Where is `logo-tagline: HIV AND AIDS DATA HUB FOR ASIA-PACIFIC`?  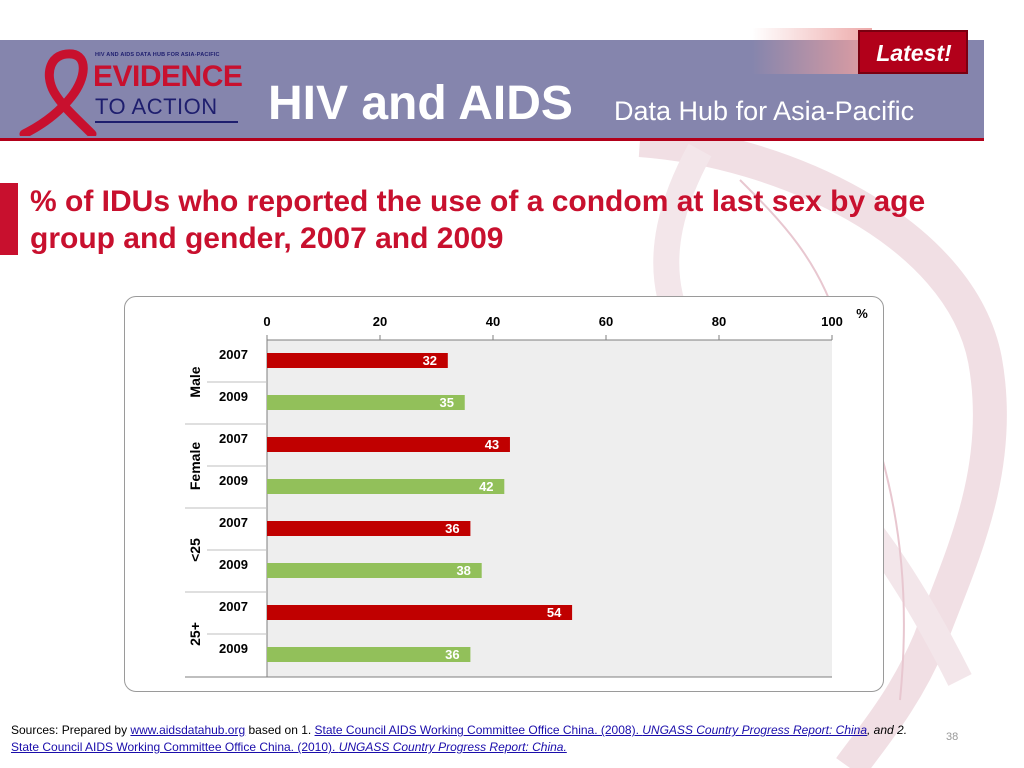 logo-tagline: HIV AND AIDS DATA HUB FOR ASIA-PACIFIC is located at coordinates (157, 55).